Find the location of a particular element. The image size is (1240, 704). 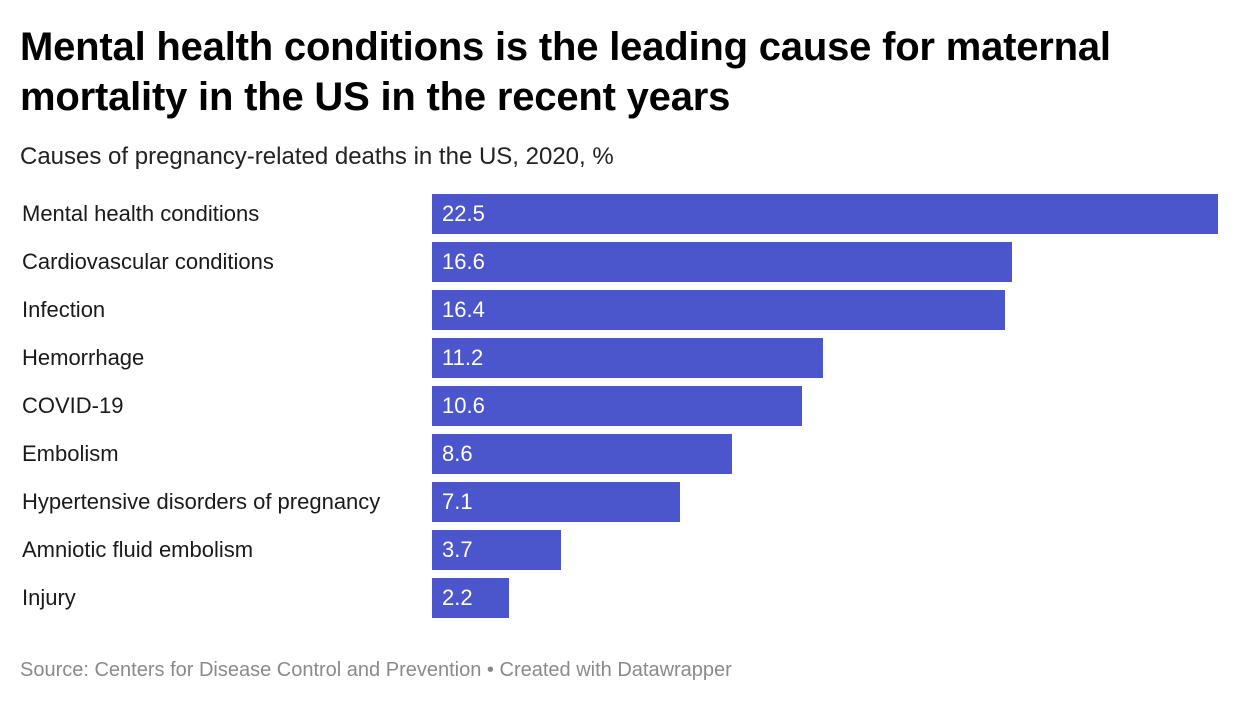

category-label: Amniotic fluid embolism is located at coordinates (138, 549).